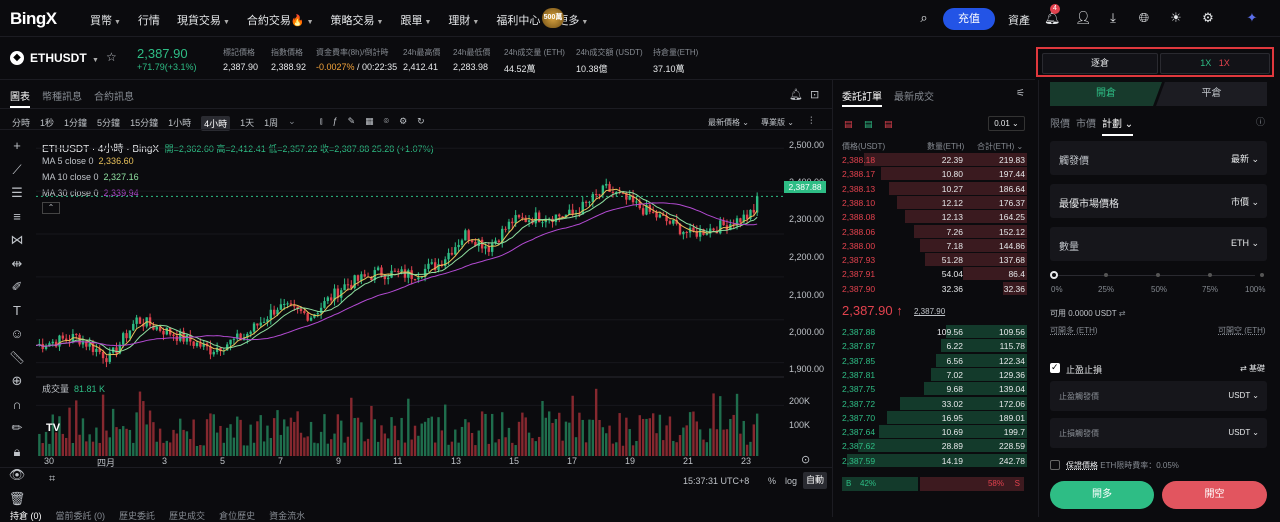 The image size is (1280, 522). I want to click on collapse-legend-button: ⌃, so click(51, 208).